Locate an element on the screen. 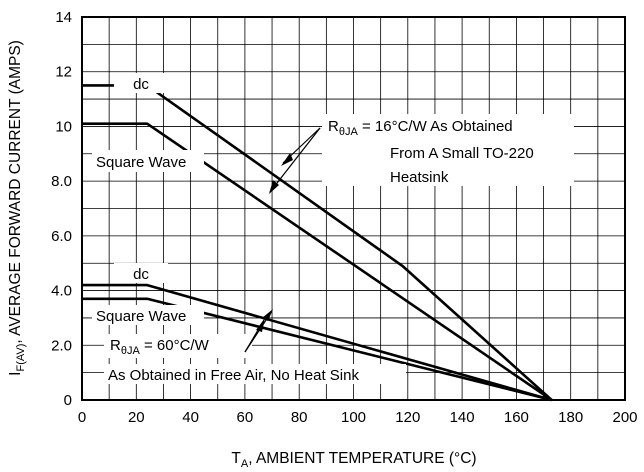 This screenshot has width=644, height=472. y-tick-label: 14 is located at coordinates (63, 17).